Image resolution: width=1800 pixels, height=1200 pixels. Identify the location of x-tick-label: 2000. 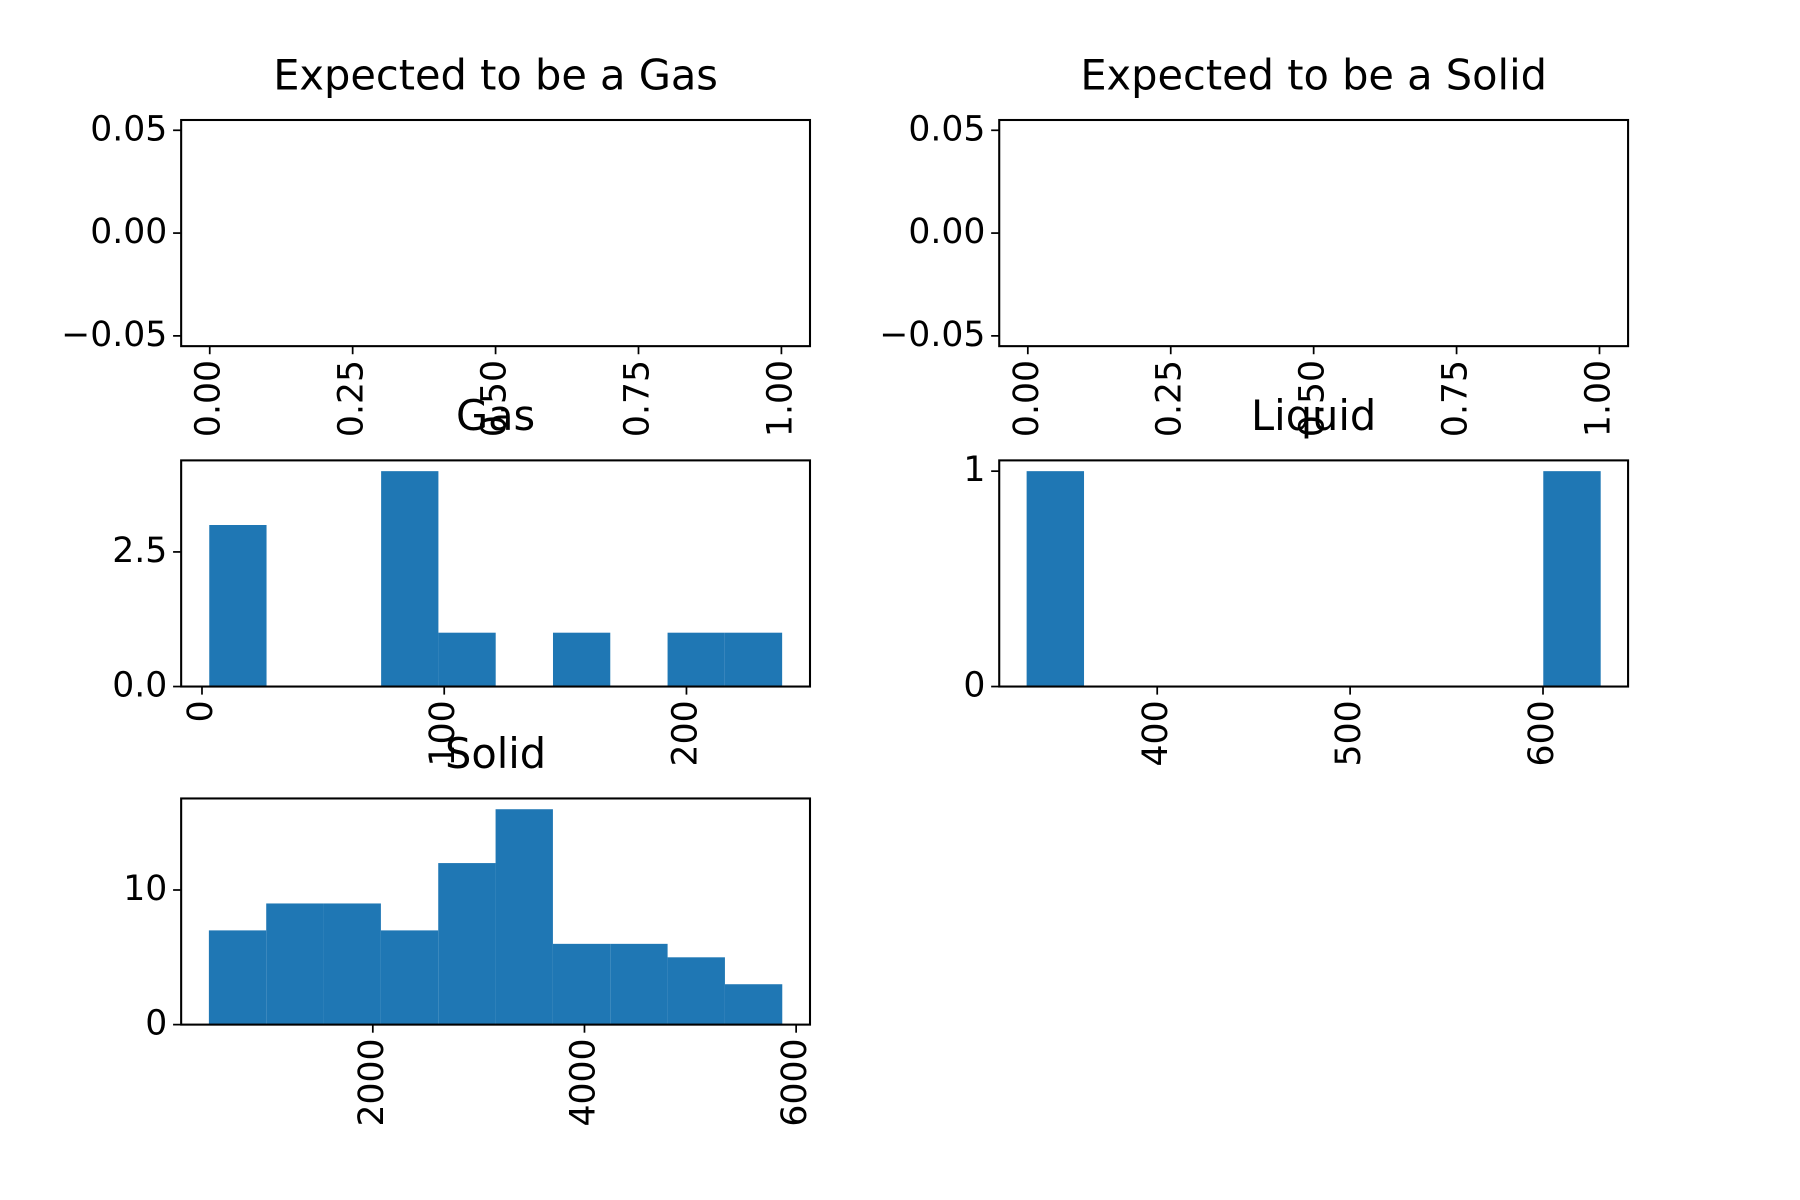
(372, 1082).